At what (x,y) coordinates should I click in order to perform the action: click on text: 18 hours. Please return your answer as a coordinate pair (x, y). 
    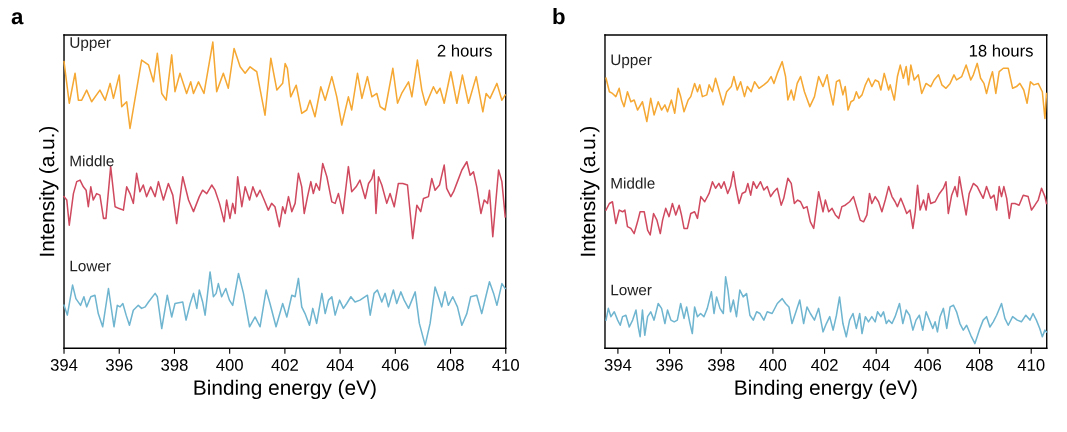
    Looking at the image, I should click on (1001, 50).